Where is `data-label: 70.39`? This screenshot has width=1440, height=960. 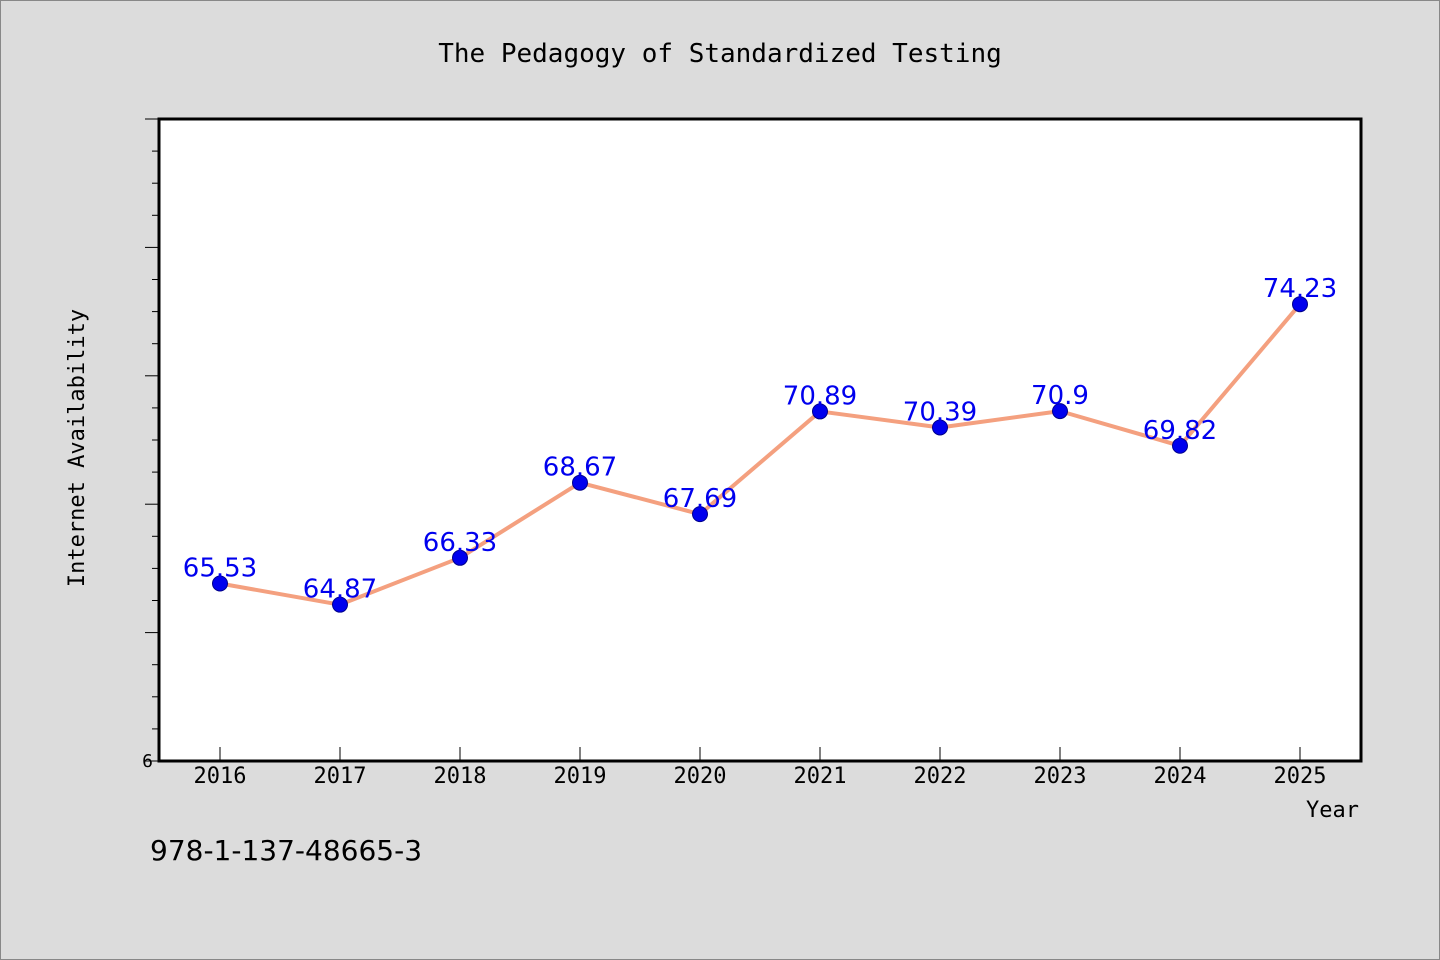 data-label: 70.39 is located at coordinates (940, 412).